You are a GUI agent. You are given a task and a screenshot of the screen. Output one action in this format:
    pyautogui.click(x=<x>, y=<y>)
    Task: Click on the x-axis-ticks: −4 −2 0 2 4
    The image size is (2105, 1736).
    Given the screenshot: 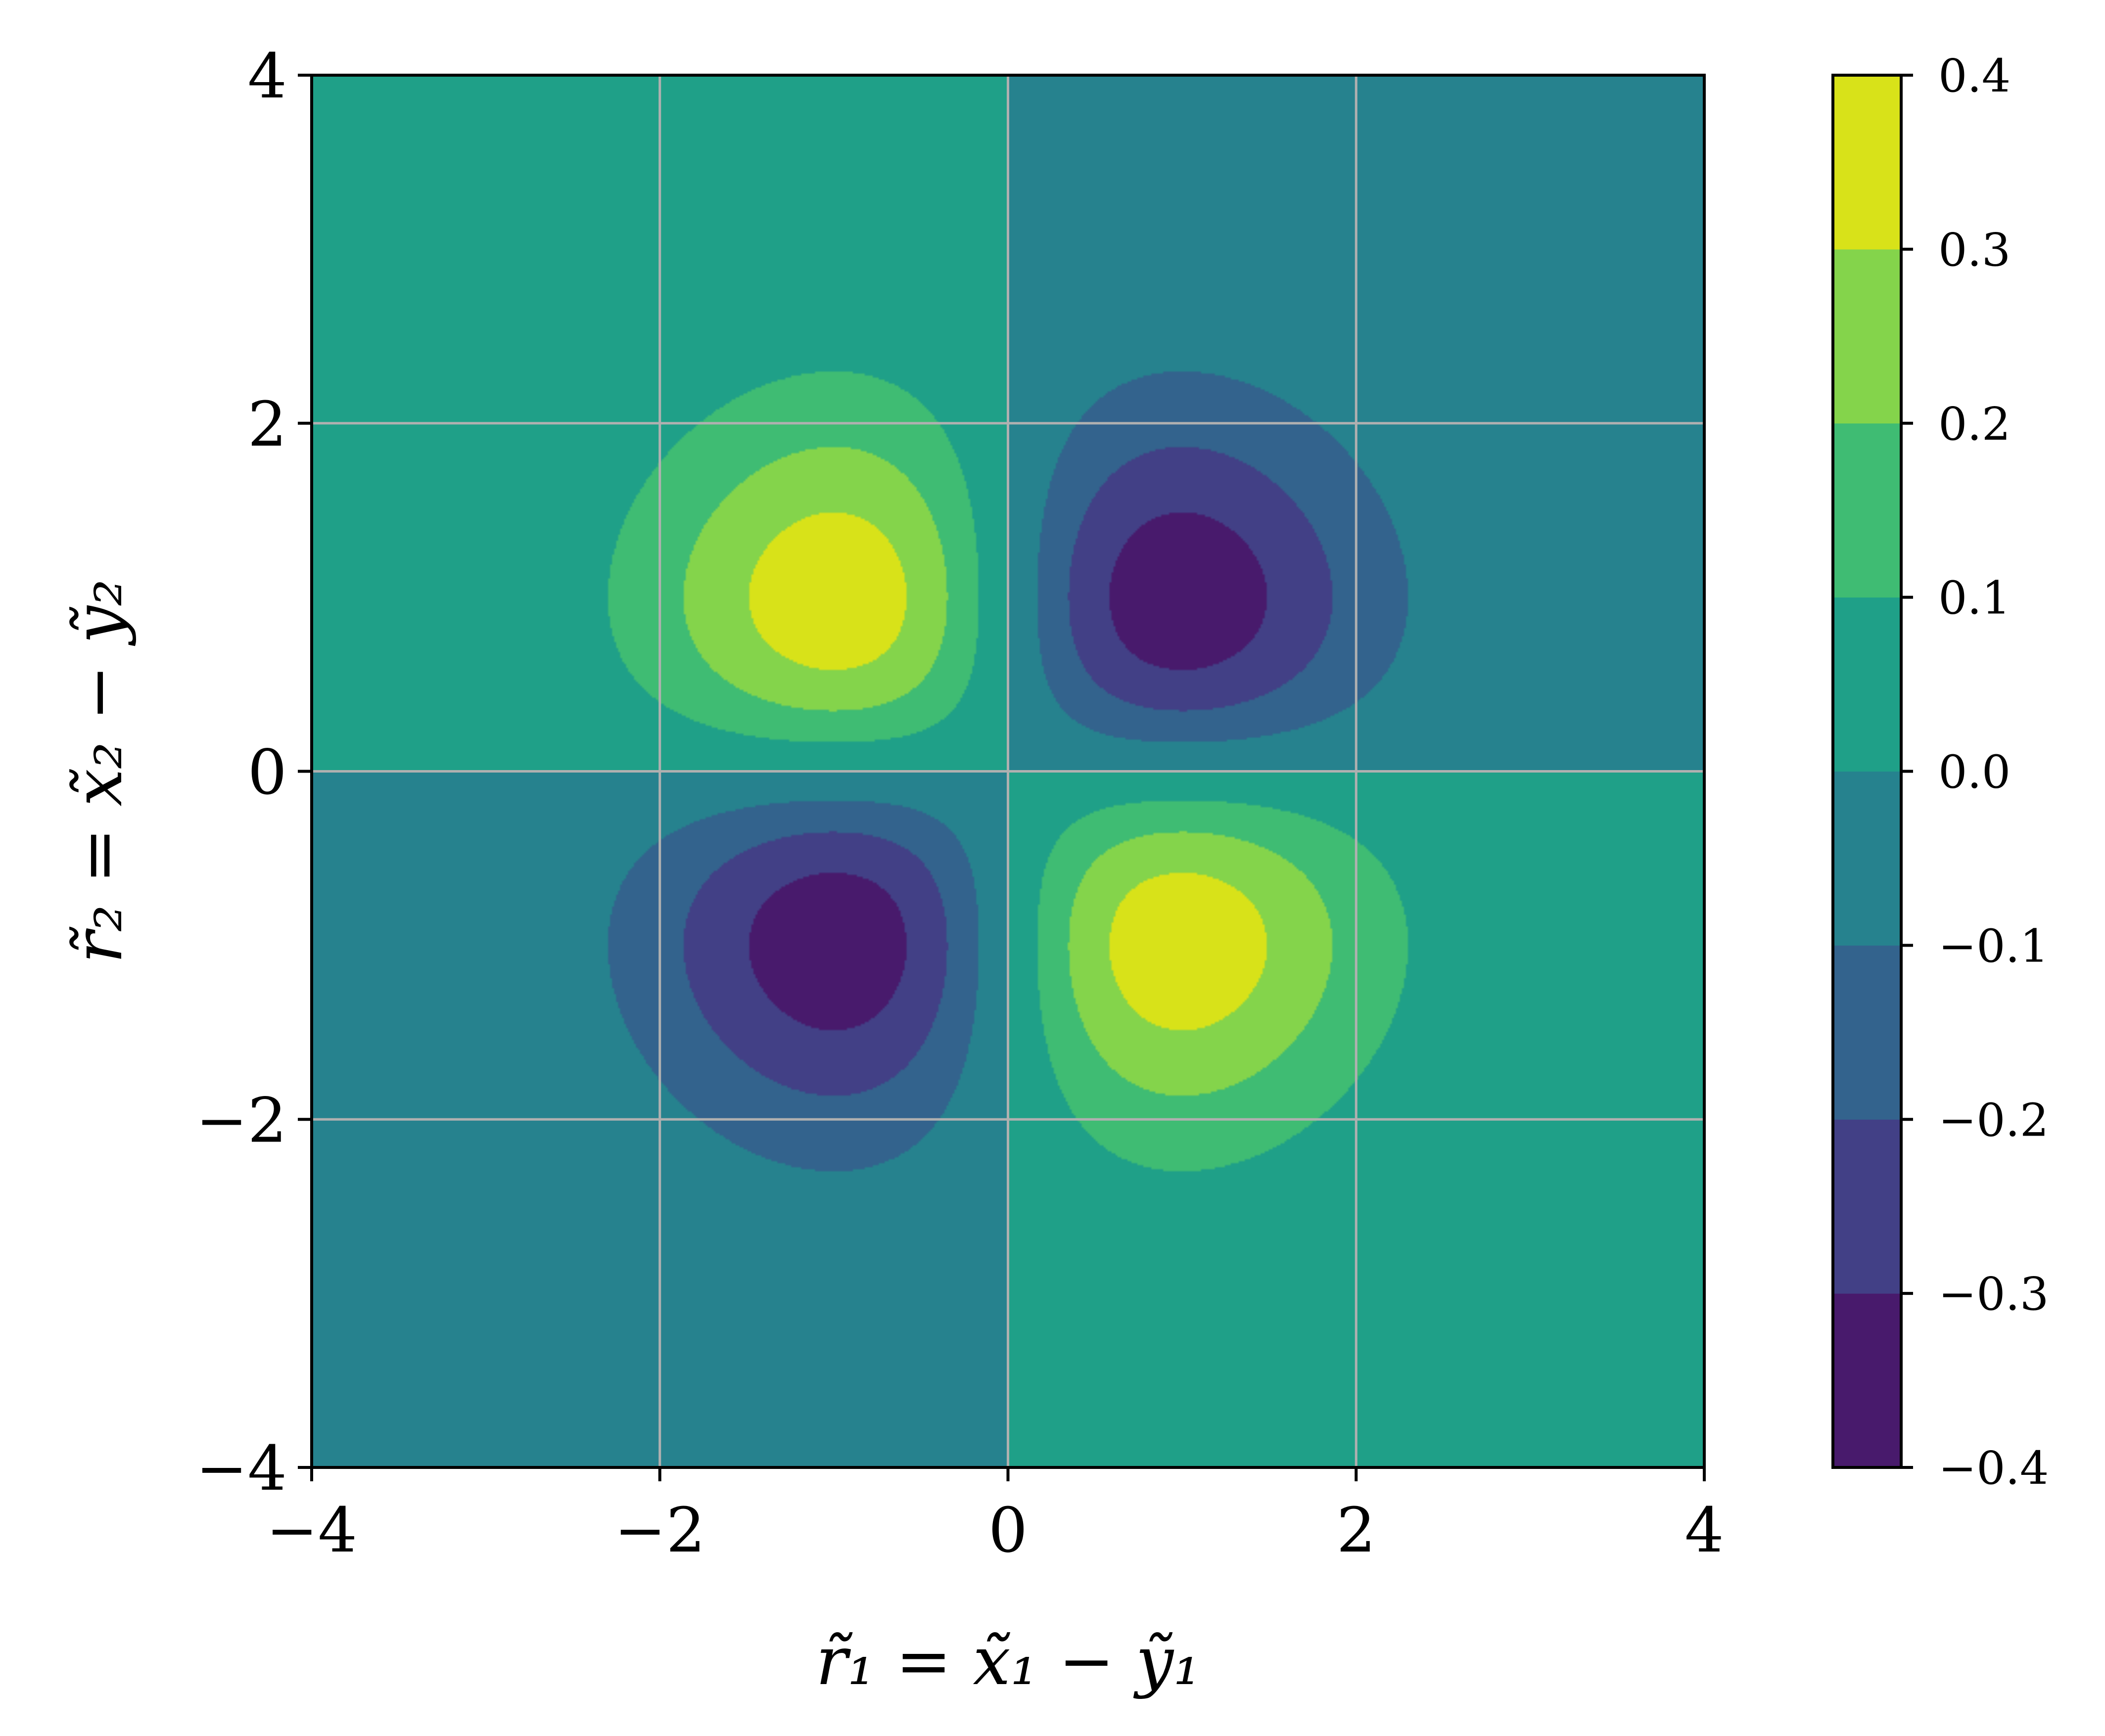 What is the action you would take?
    pyautogui.click(x=995, y=1516)
    